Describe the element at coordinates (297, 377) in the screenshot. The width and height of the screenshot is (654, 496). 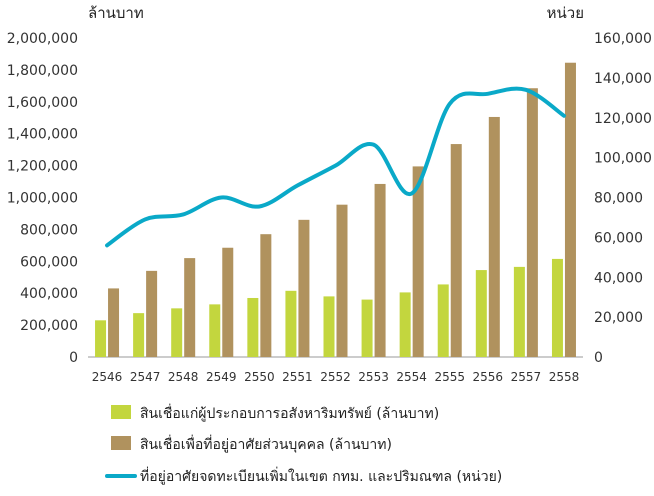
I see `x-tick-label: 2551` at that location.